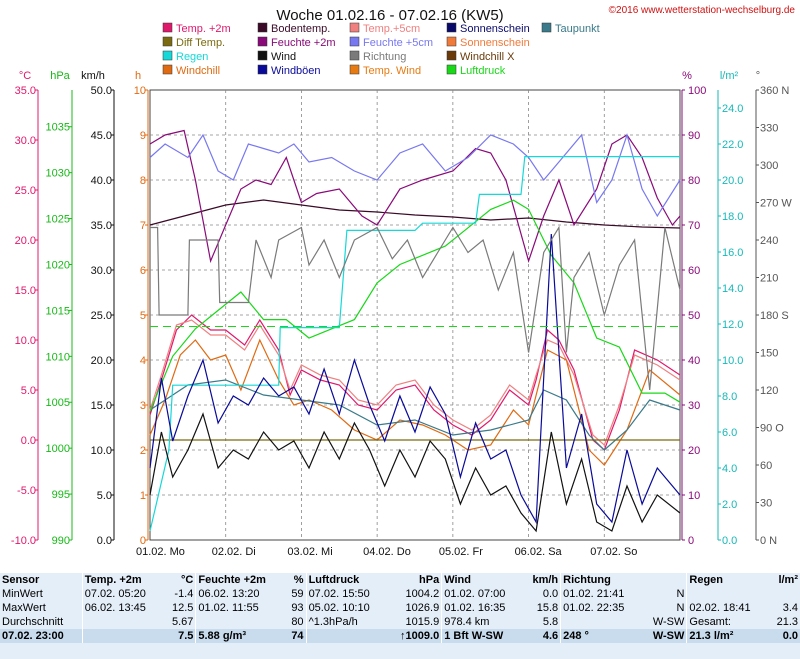 The image size is (800, 659). What do you see at coordinates (483, 71) in the screenshot?
I see `legend-label: Luftdruck` at bounding box center [483, 71].